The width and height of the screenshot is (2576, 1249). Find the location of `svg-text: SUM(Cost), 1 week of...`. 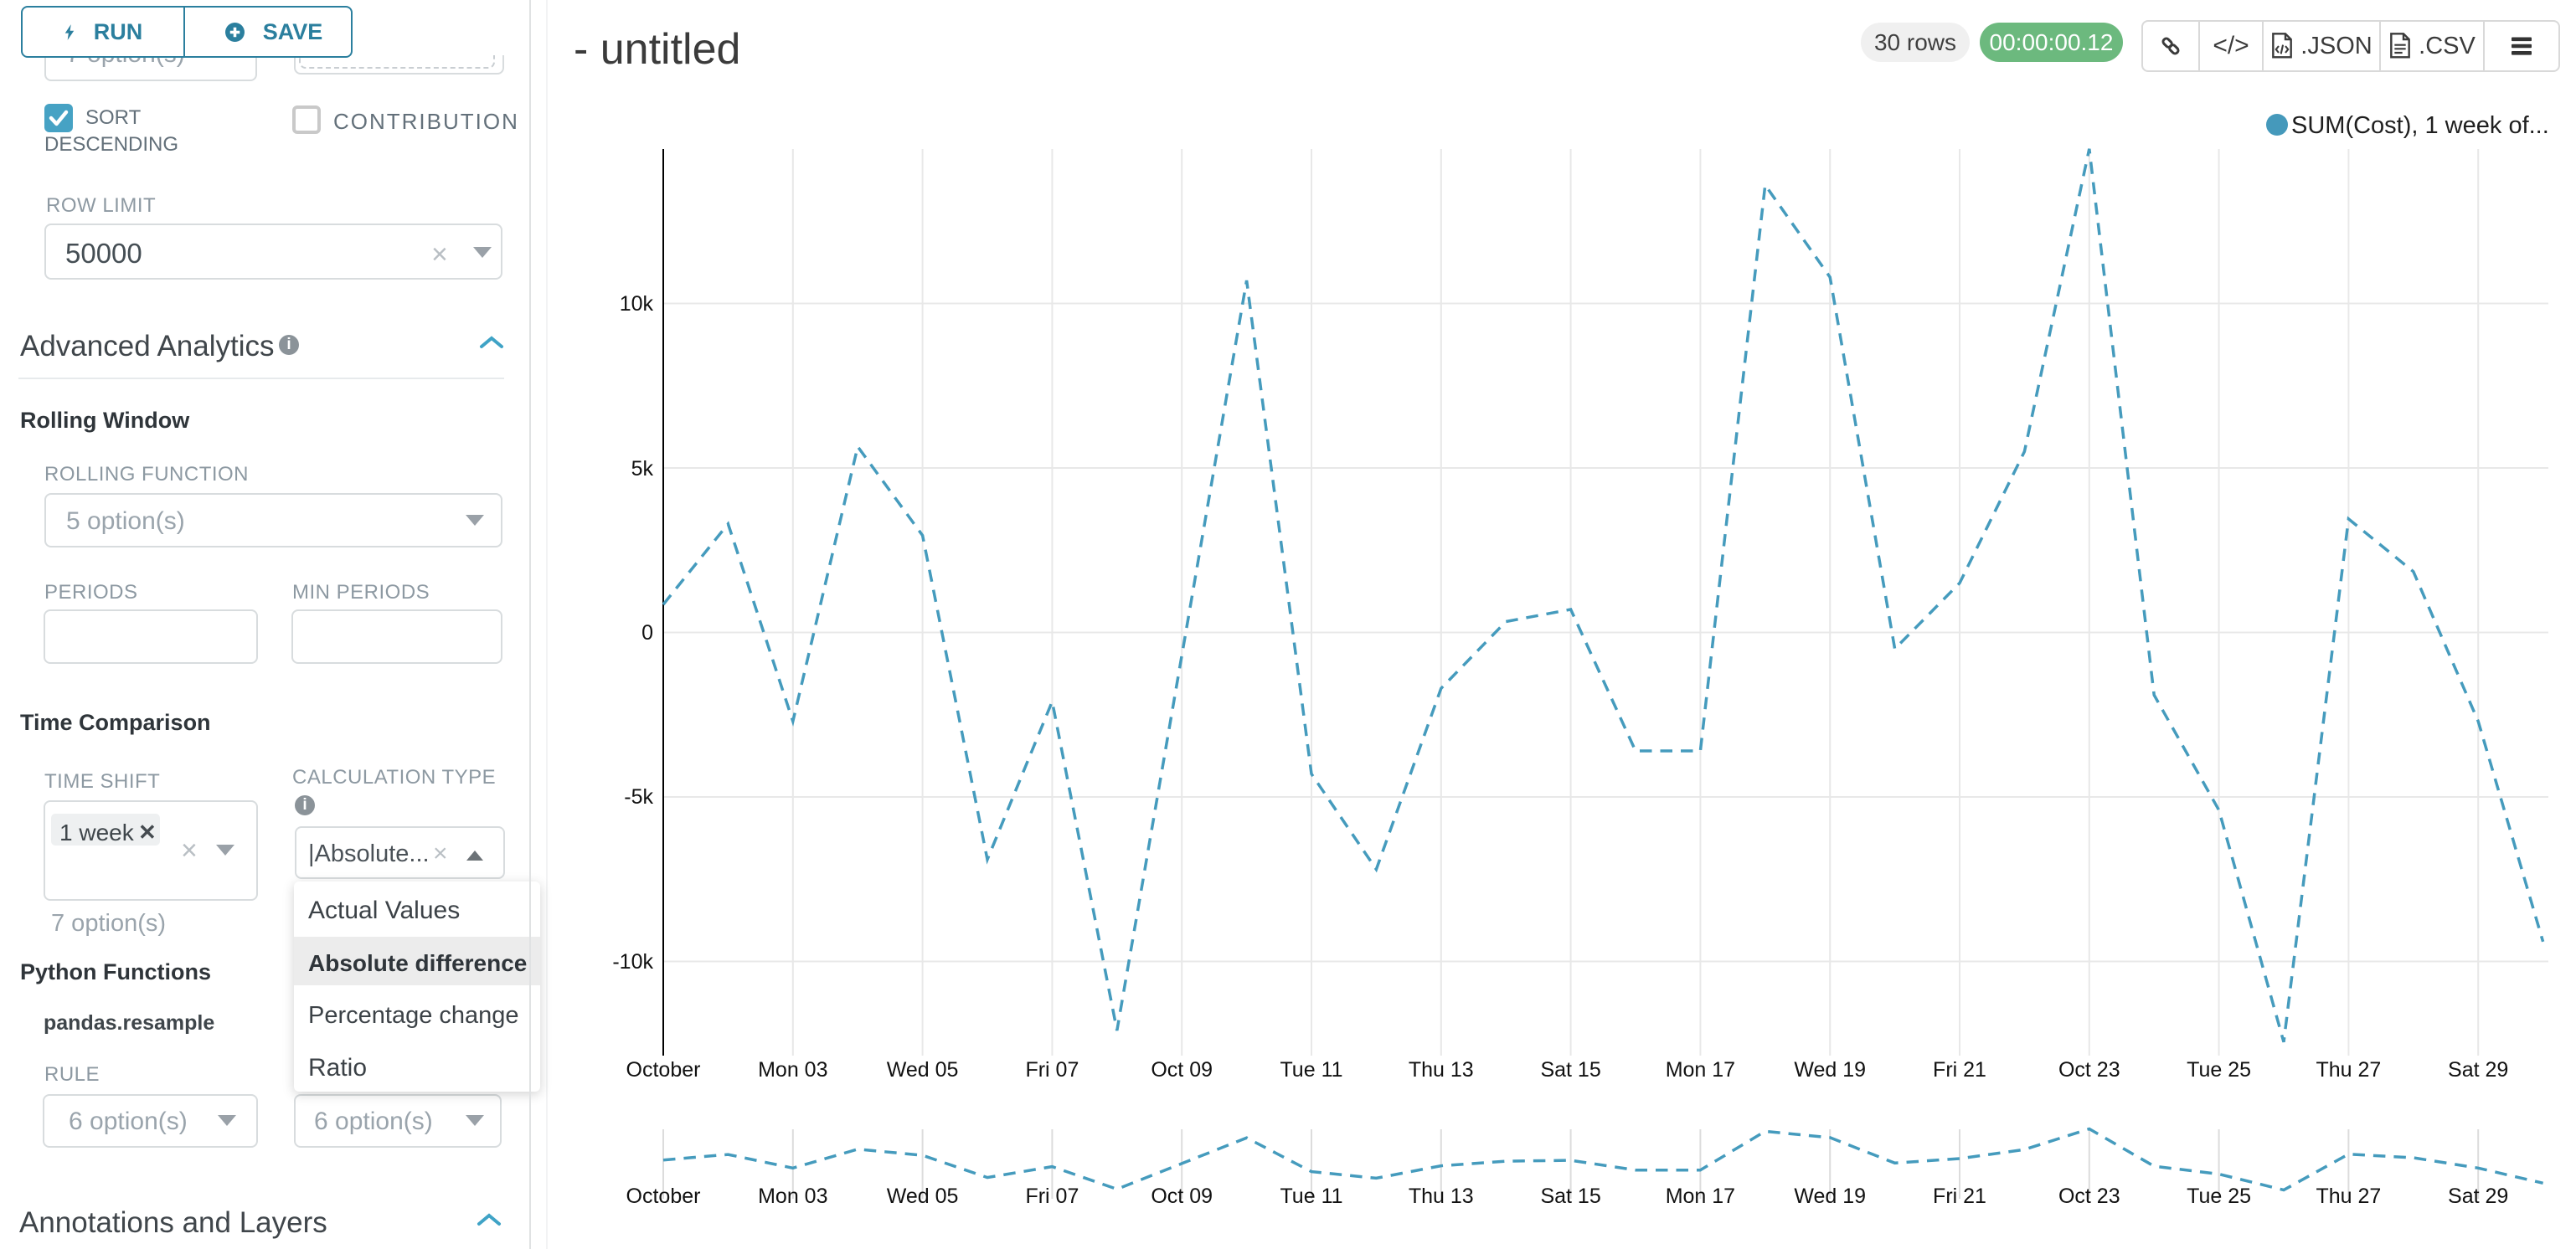

svg-text: SUM(Cost), 1 week of... is located at coordinates (2420, 125).